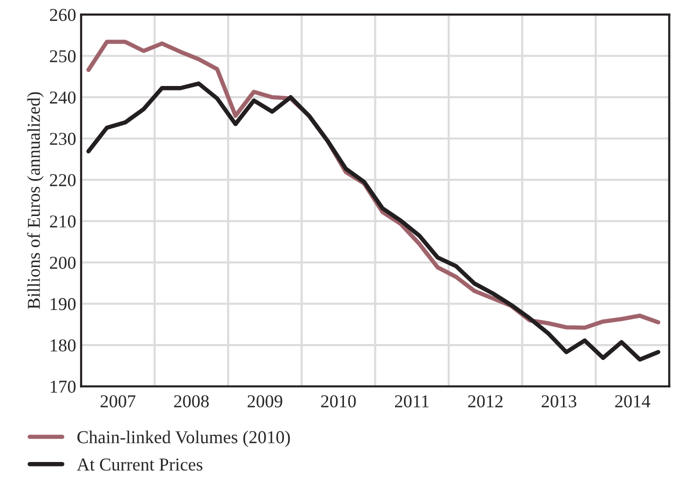 This screenshot has height=486, width=676. Describe the element at coordinates (139, 464) in the screenshot. I see `legend-label: At Current Prices` at that location.